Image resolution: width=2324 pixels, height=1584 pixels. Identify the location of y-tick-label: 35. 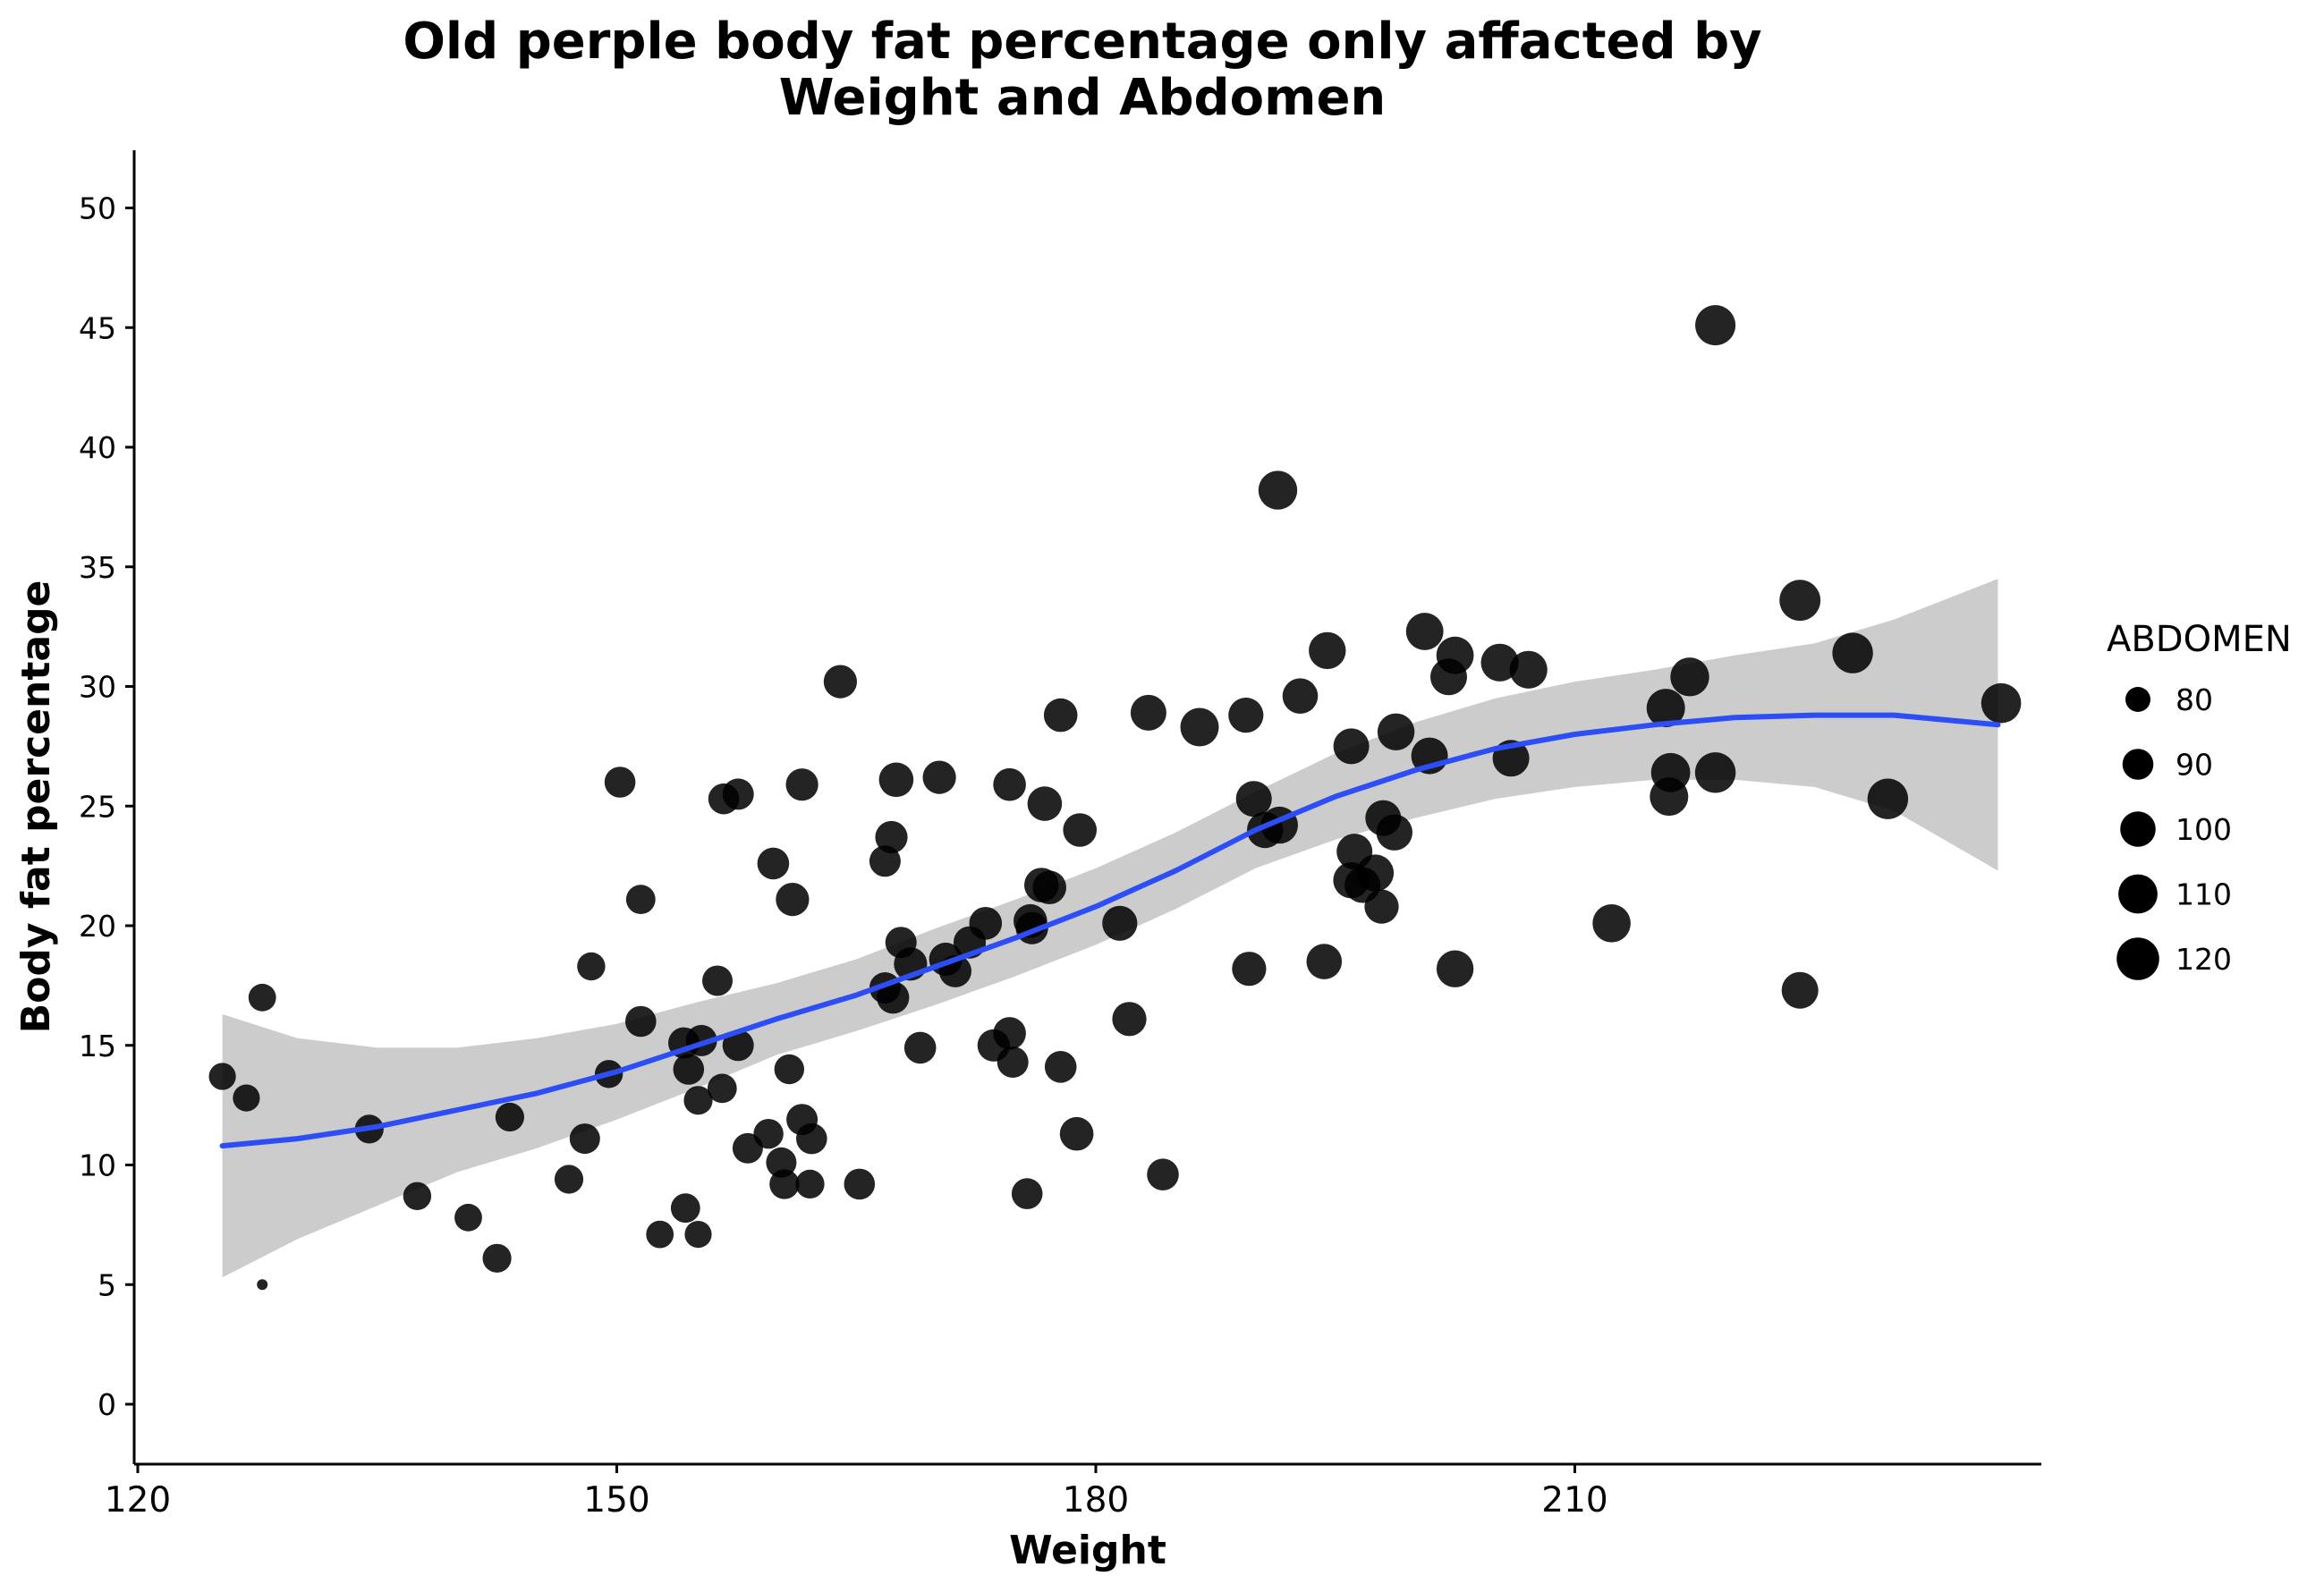
(97, 568).